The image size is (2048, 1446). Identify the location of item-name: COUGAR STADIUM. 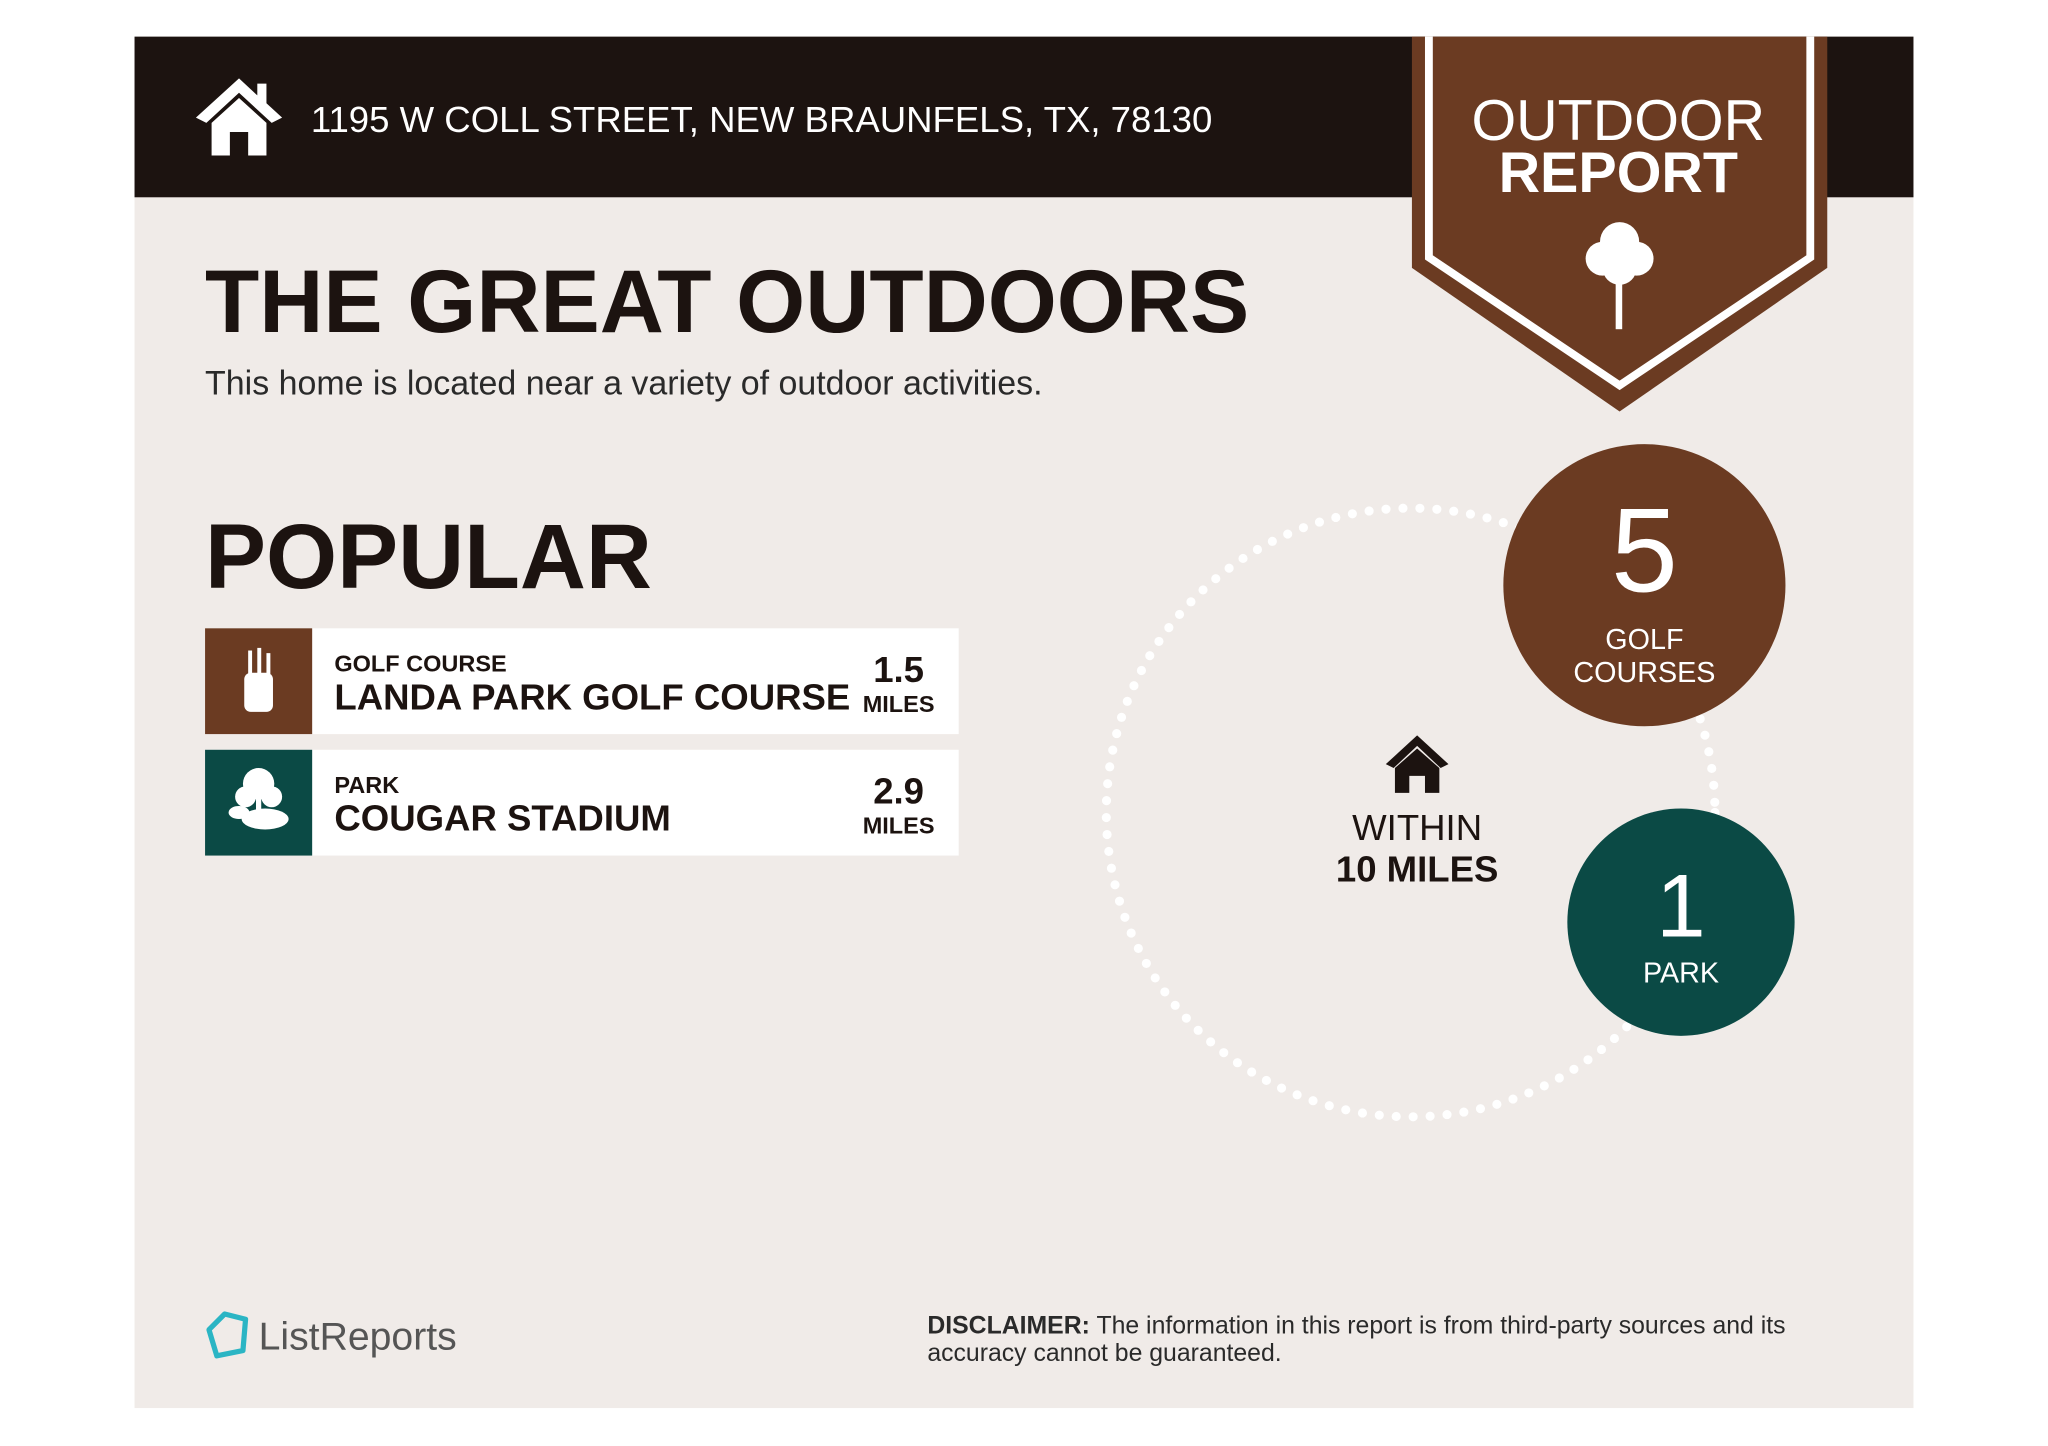
(502, 818).